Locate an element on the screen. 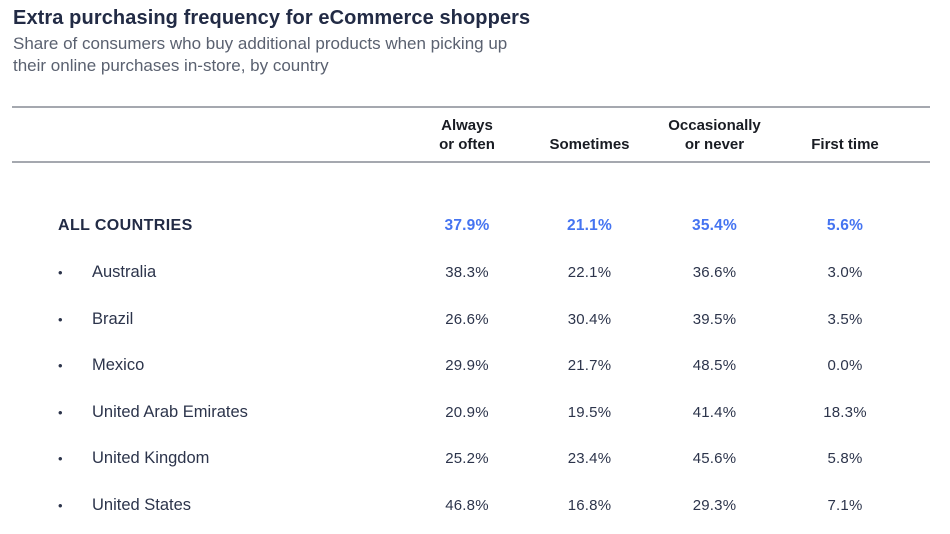  value-occasionally-or-never: 41.4% is located at coordinates (714, 412).